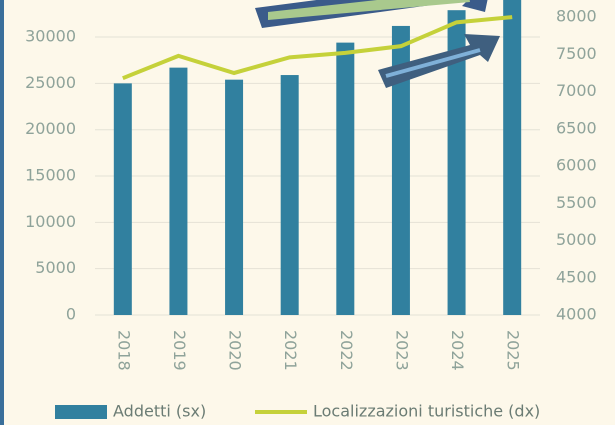 The width and height of the screenshot is (615, 425). Describe the element at coordinates (290, 350) in the screenshot. I see `x-tick-label: 2021` at that location.